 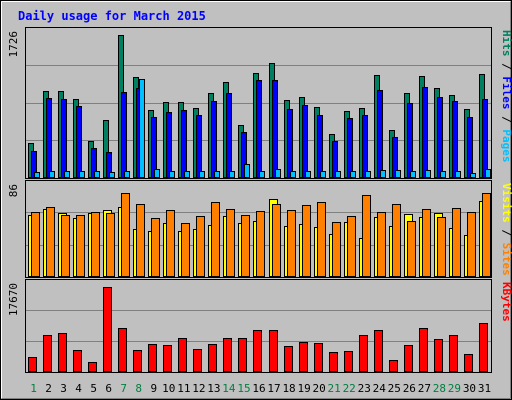 What do you see at coordinates (424, 388) in the screenshot?
I see `x-tick-label-27: 27` at bounding box center [424, 388].